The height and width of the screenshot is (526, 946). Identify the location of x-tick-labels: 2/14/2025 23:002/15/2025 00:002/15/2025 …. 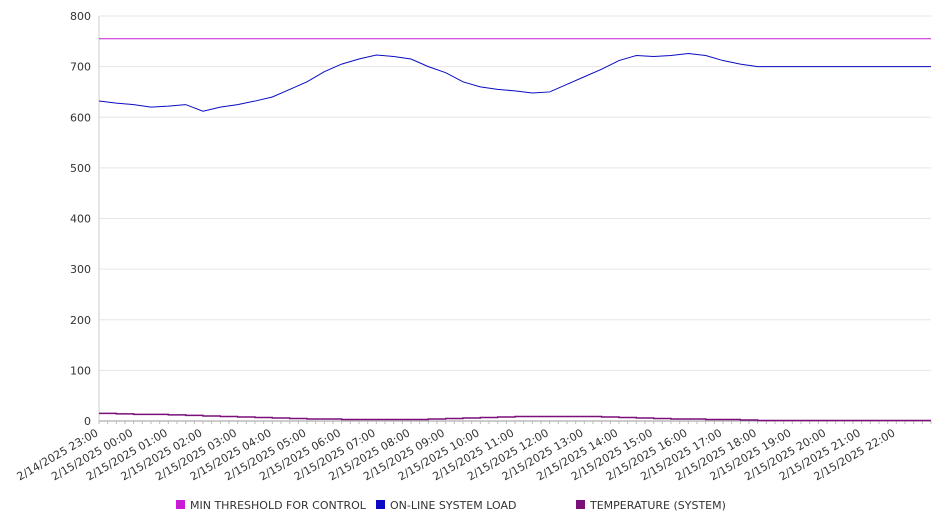
(456, 454).